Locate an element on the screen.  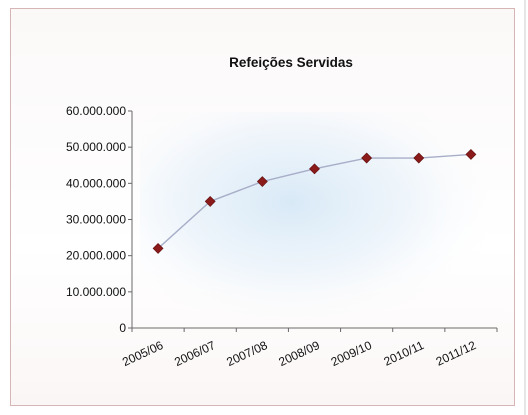
x-tick-label: 2010/11 is located at coordinates (404, 353).